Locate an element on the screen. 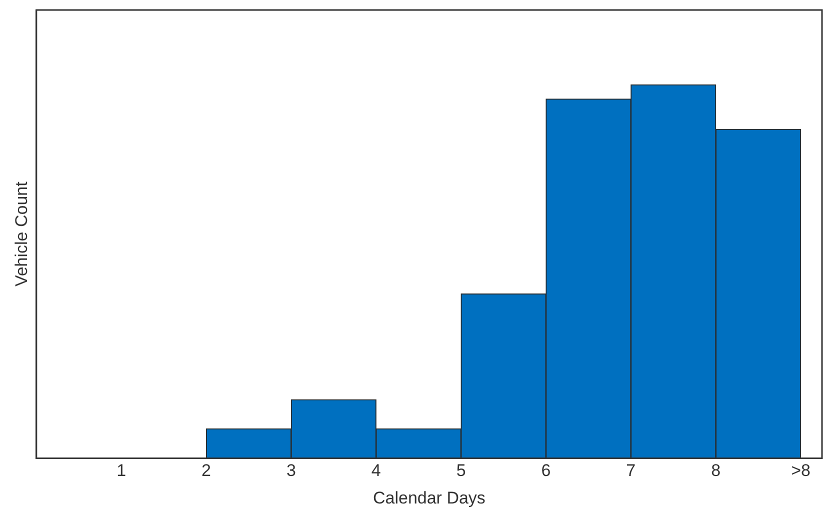 The height and width of the screenshot is (521, 836). x-tick-label: 3 is located at coordinates (291, 470).